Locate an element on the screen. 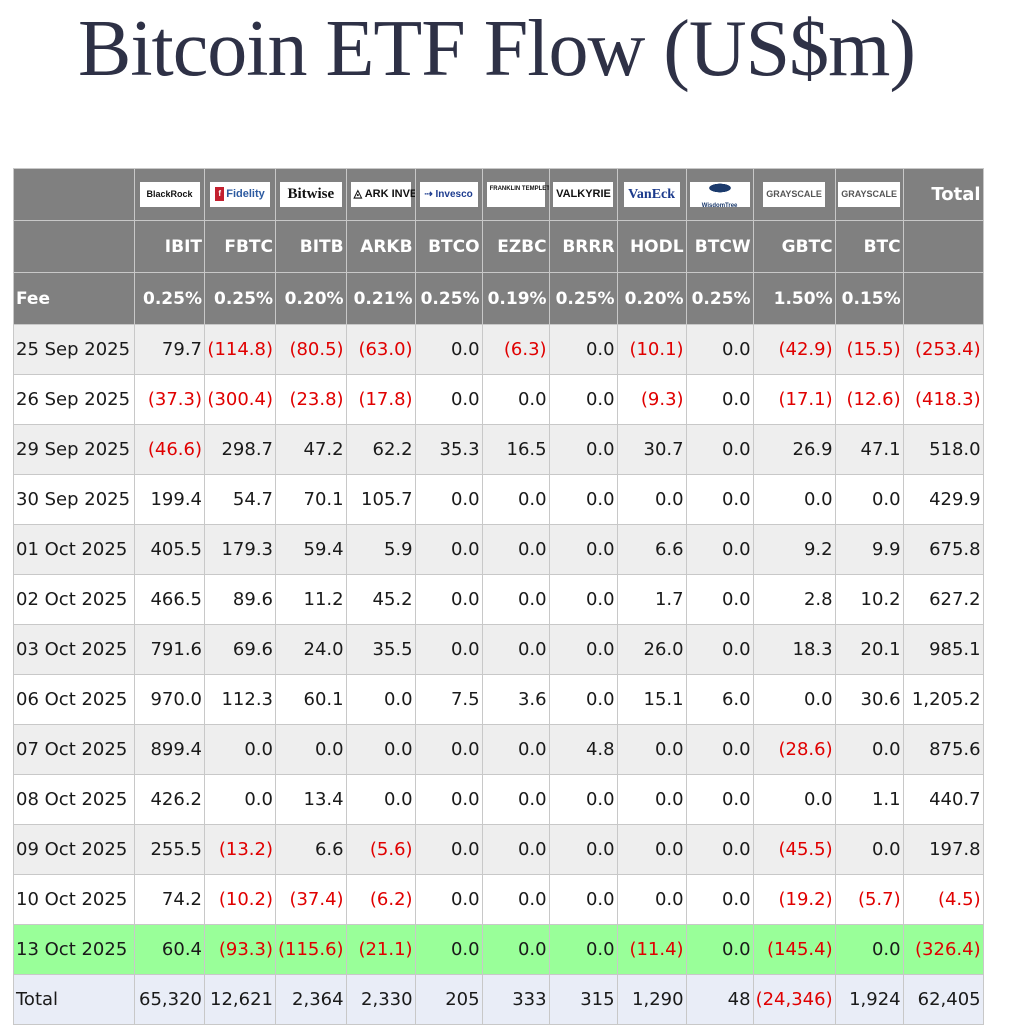  flow-cell: (5.7) is located at coordinates (869, 899).